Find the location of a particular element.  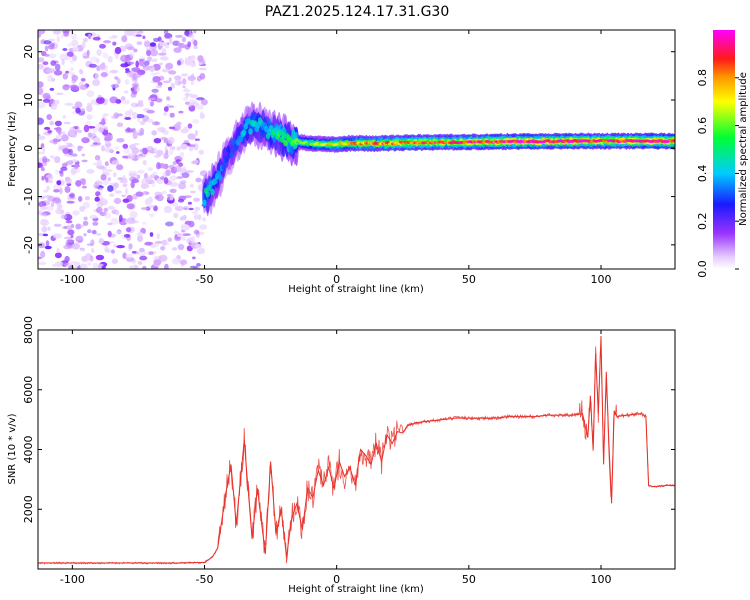

x-tick-label: -100 is located at coordinates (72, 279).